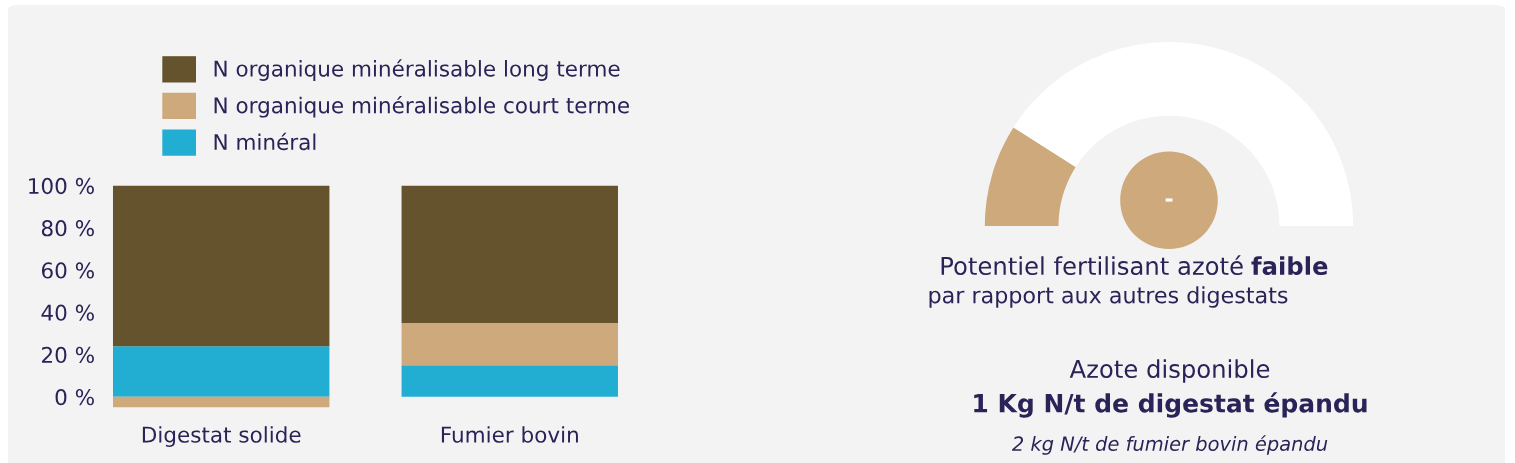  Describe the element at coordinates (68, 355) in the screenshot. I see `y-tick-label: 20 %` at that location.